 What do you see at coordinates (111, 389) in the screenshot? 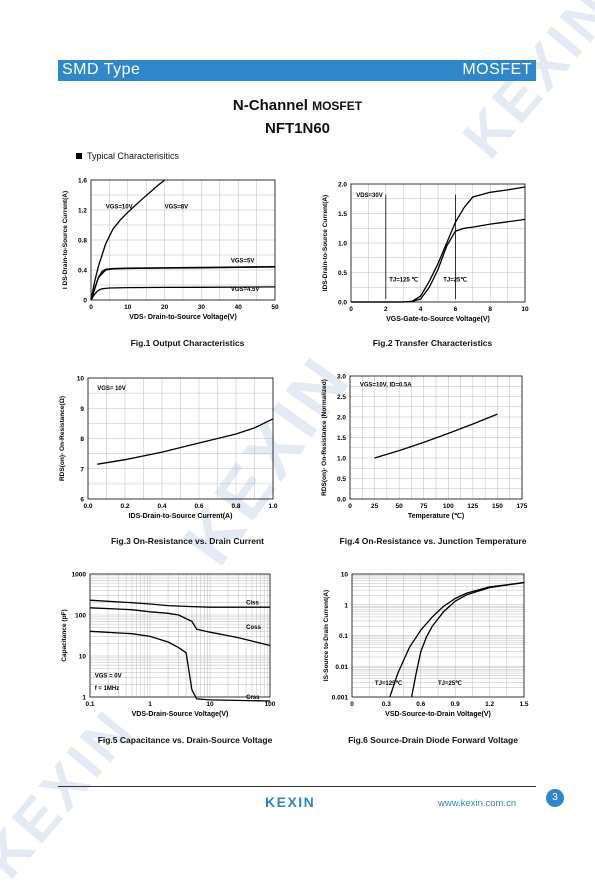
I see `fig3-annotation: VGS= 10V` at bounding box center [111, 389].